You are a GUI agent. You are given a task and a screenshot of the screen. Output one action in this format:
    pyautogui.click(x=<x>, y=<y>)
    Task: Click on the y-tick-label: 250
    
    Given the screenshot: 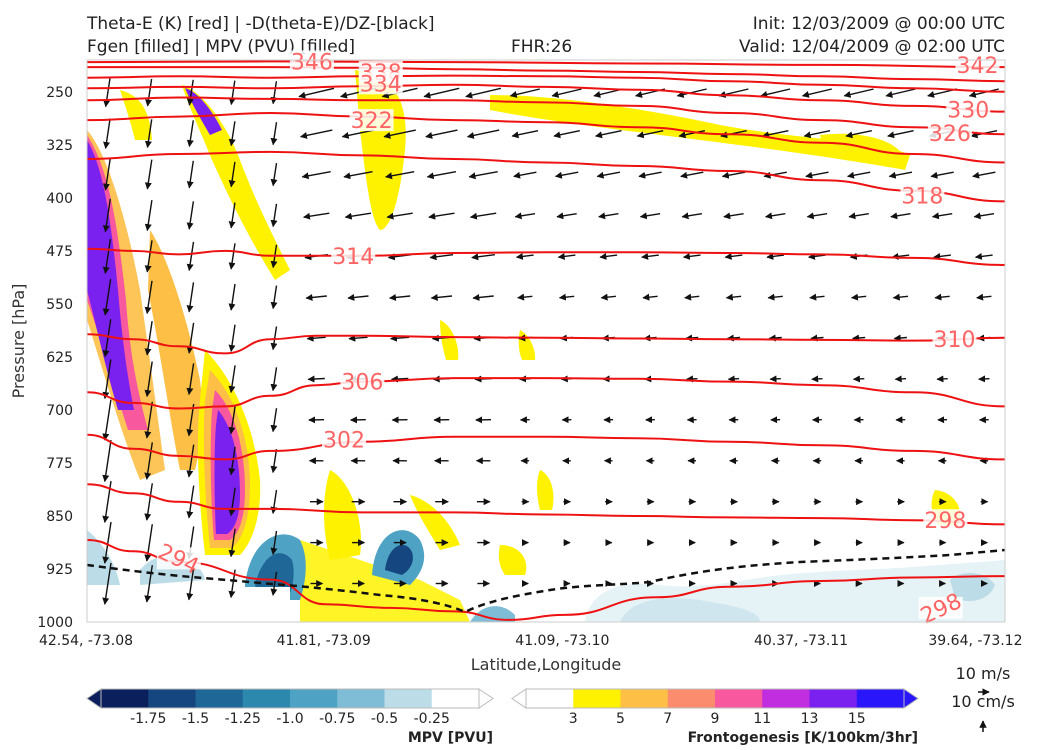 What is the action you would take?
    pyautogui.click(x=59, y=93)
    